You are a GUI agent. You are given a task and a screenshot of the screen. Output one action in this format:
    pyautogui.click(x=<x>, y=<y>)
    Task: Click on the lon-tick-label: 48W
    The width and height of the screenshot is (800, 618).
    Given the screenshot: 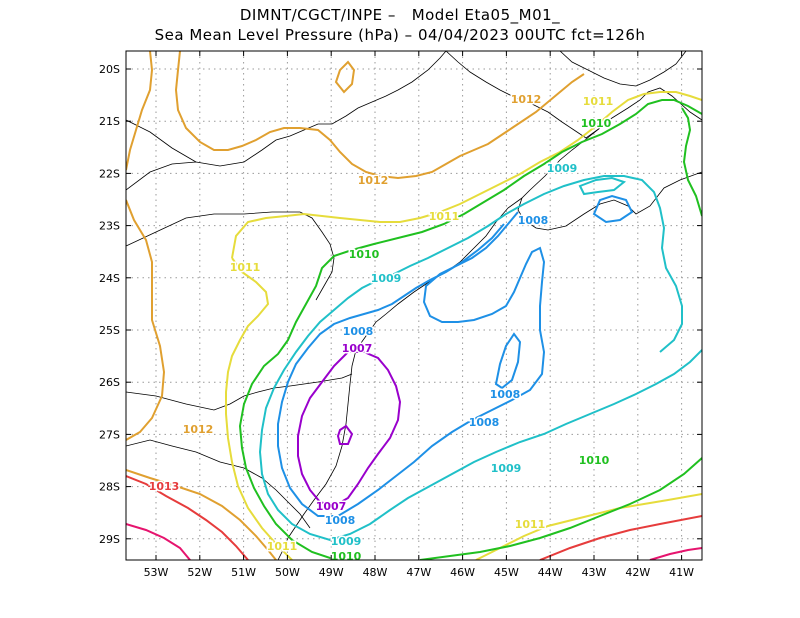 What is the action you would take?
    pyautogui.click(x=375, y=572)
    